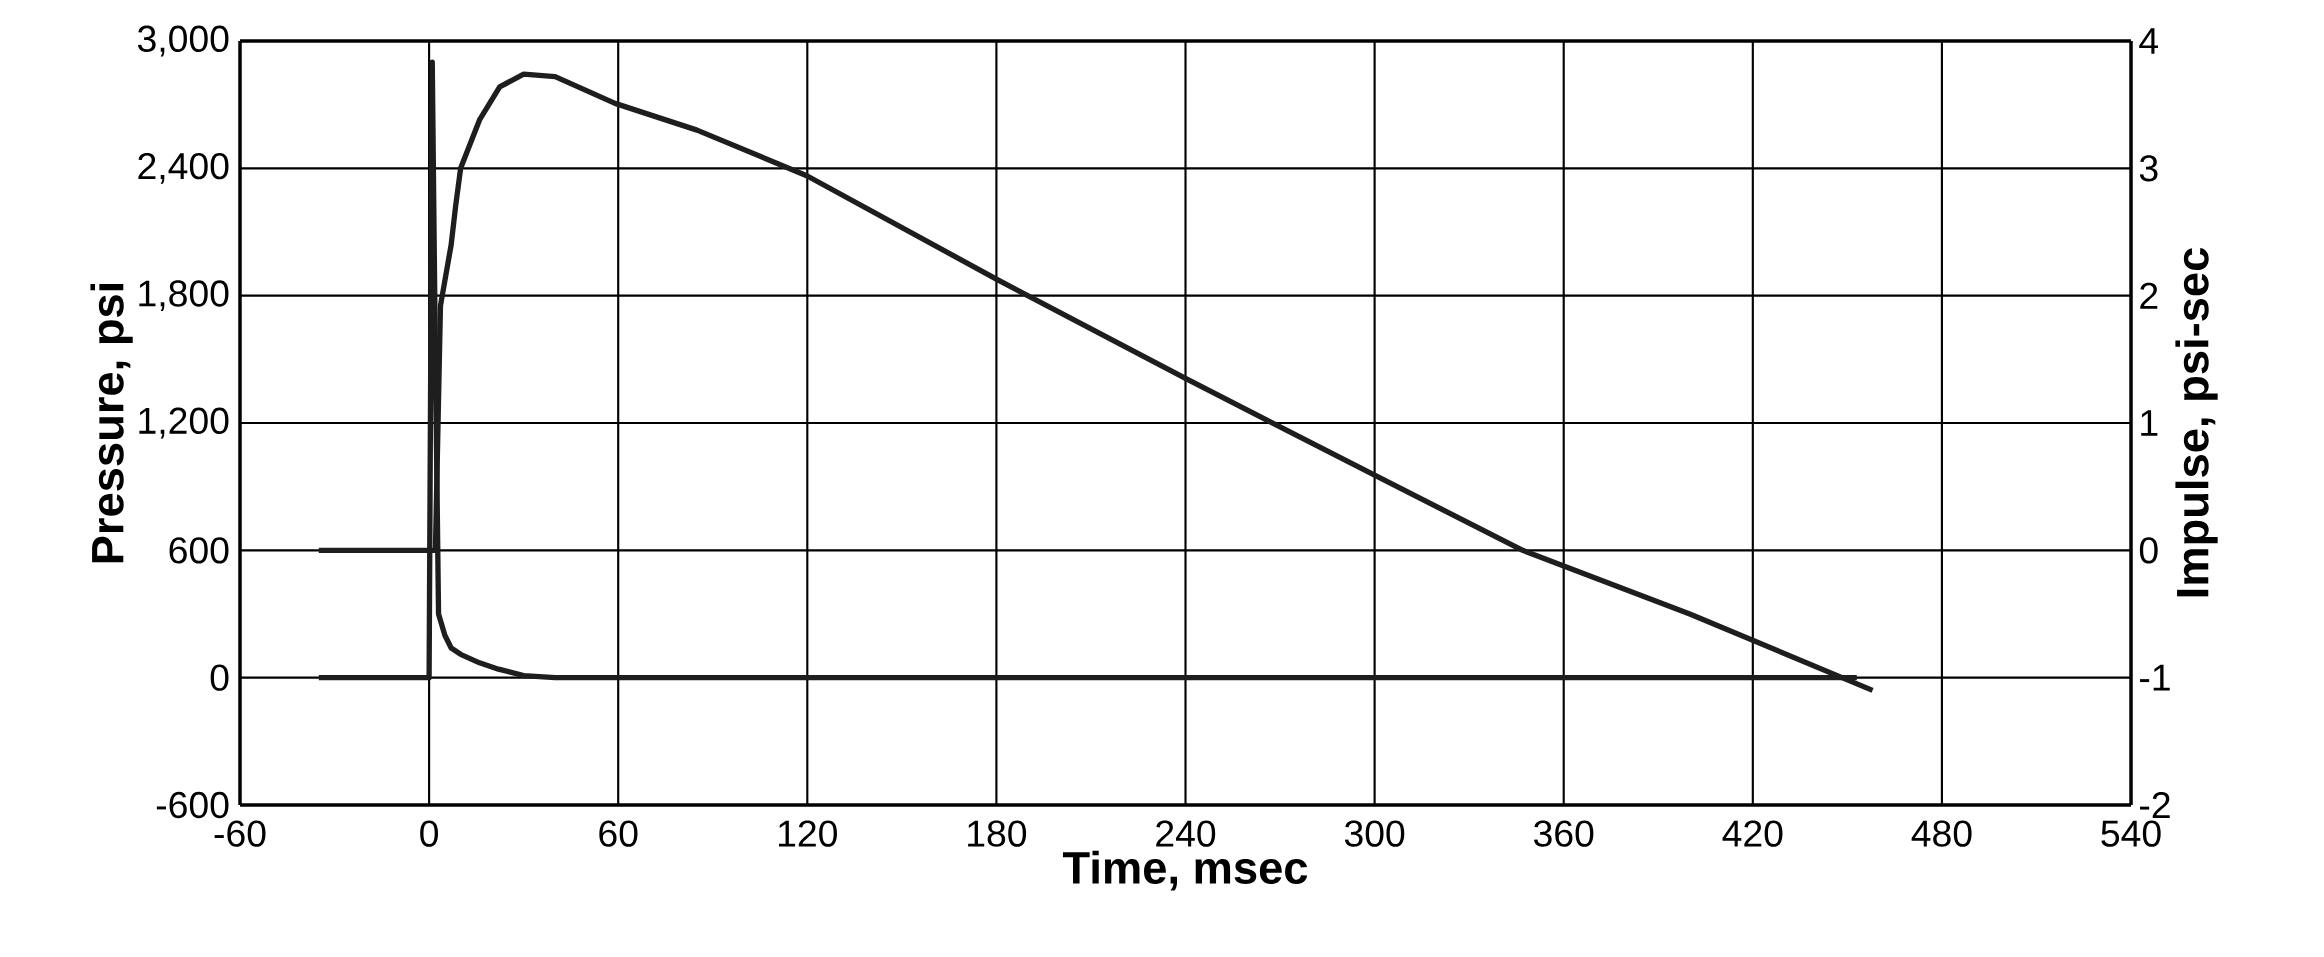 Image resolution: width=2324 pixels, height=957 pixels. What do you see at coordinates (1185, 870) in the screenshot?
I see `x-axis-title: Time, msec` at bounding box center [1185, 870].